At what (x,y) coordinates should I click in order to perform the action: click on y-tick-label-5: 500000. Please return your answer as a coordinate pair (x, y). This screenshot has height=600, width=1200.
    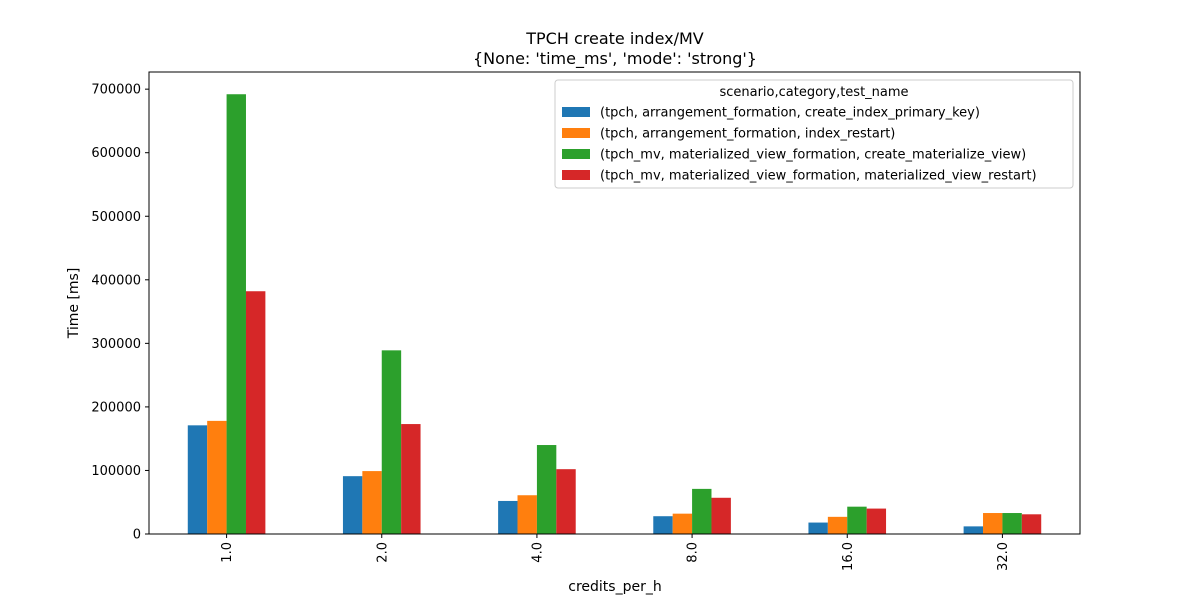
    Looking at the image, I should click on (116, 217).